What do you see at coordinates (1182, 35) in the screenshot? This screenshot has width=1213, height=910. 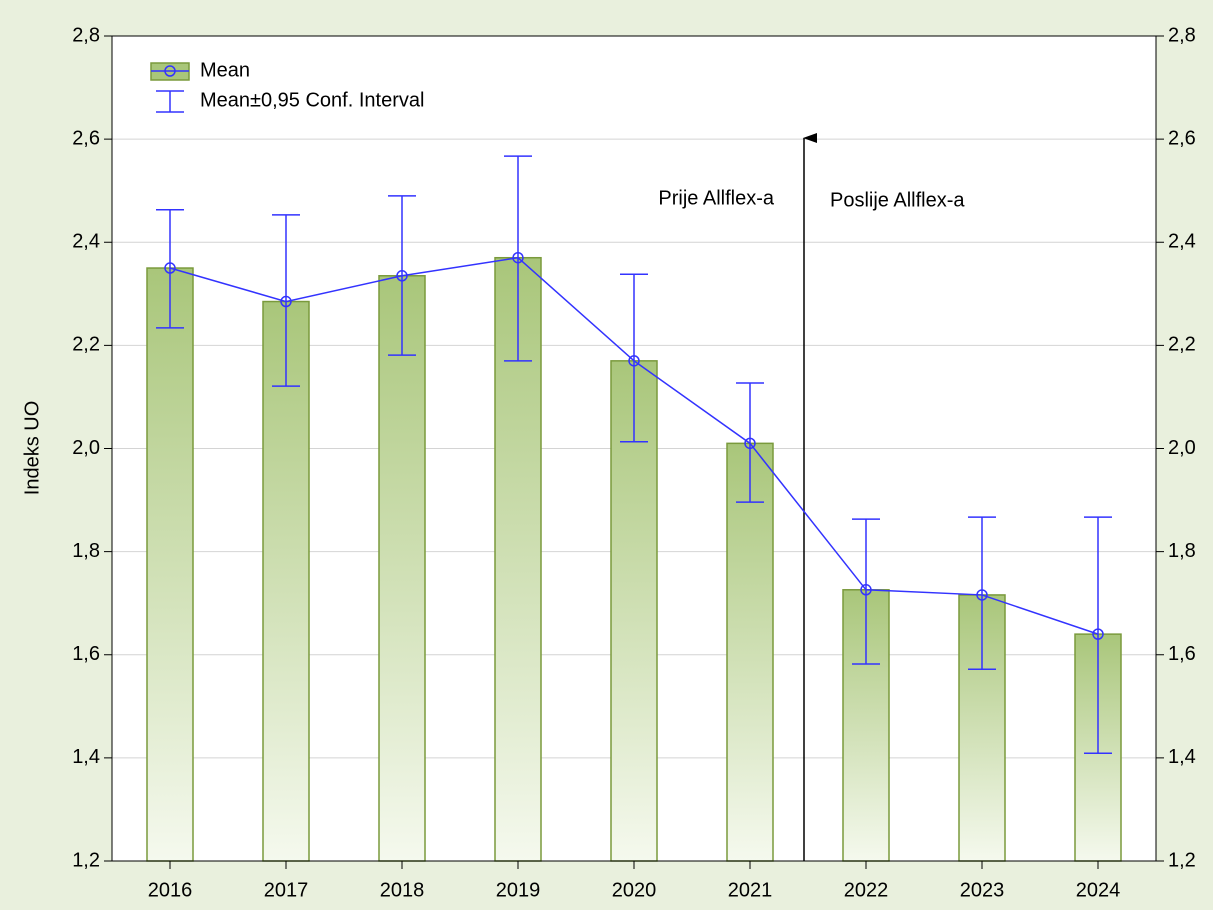 I see `y2-tick-label: 2,8` at bounding box center [1182, 35].